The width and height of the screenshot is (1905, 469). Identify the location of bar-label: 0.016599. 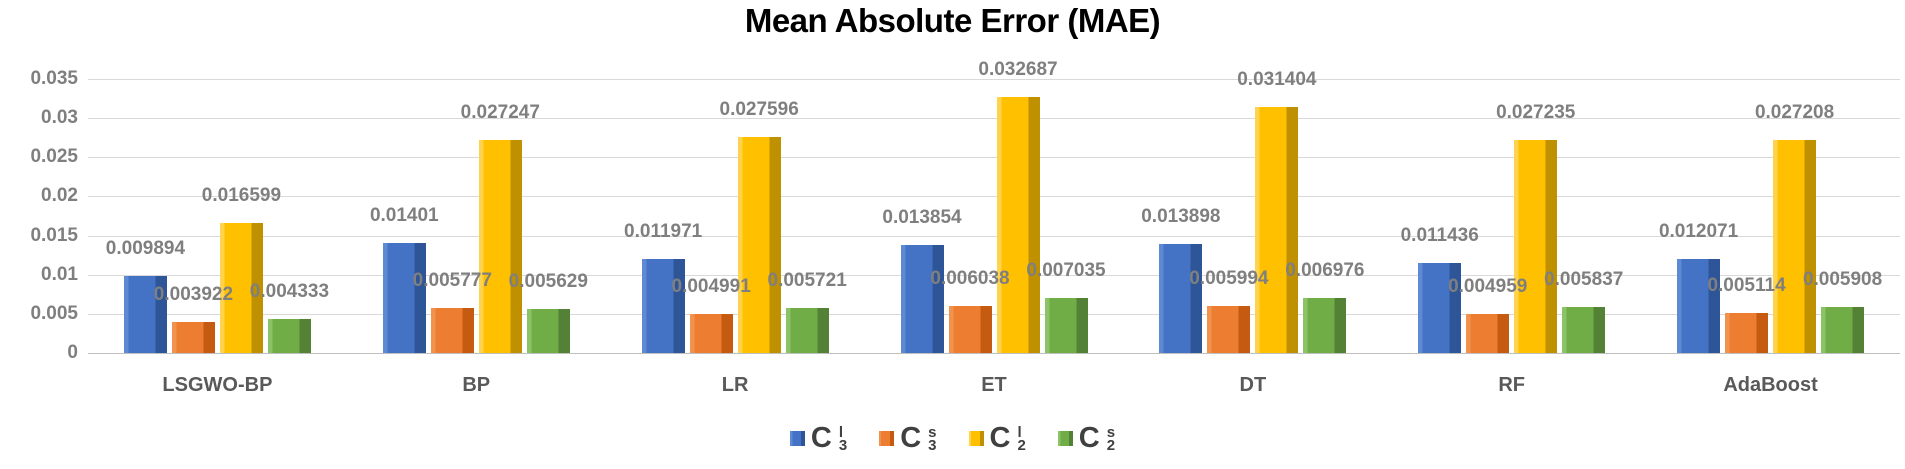
(241, 196).